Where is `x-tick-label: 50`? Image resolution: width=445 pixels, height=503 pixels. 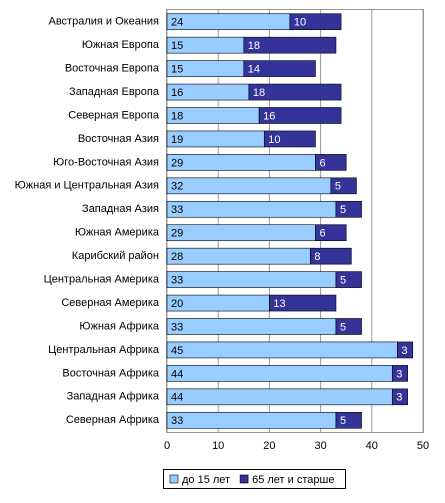 x-tick-label: 50 is located at coordinates (423, 446).